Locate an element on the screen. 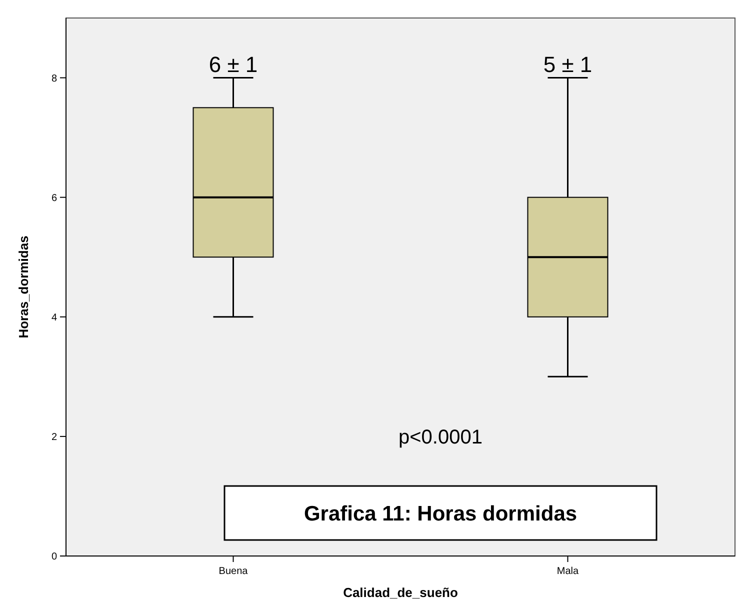 The height and width of the screenshot is (603, 738). y-axis-title: Horas_dormidas is located at coordinates (23, 287).